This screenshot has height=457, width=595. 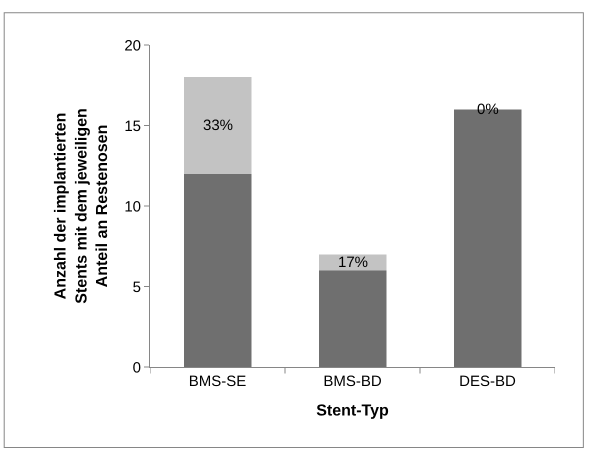 I want to click on y-tick-label: 0, so click(x=136, y=367).